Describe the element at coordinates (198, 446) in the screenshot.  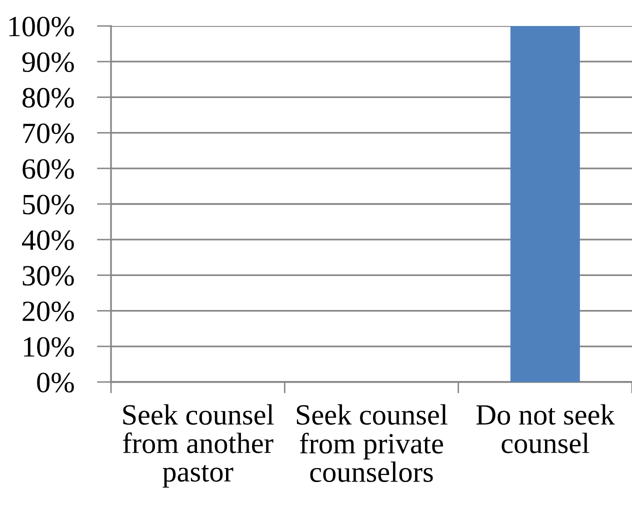
I see `x-tick-label: Seek counsel from another pastor` at that location.